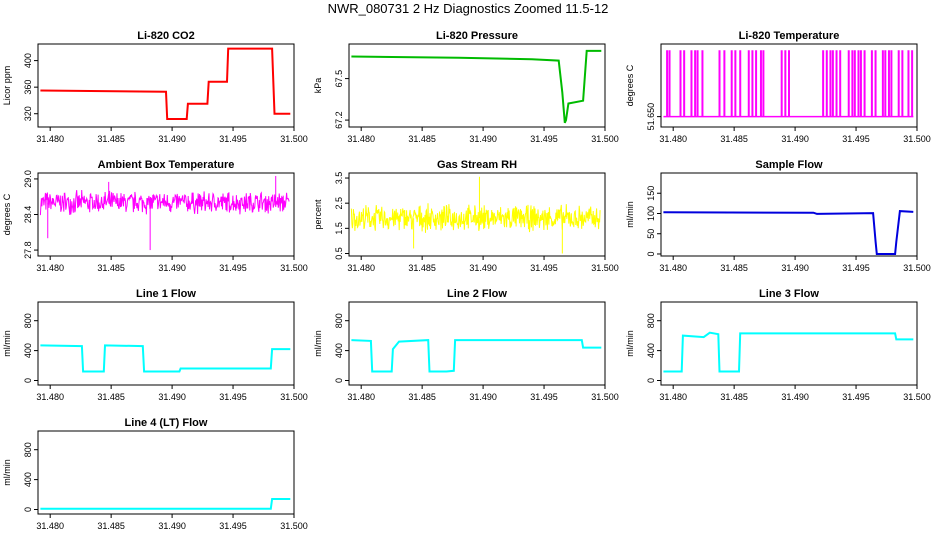 The width and height of the screenshot is (936, 540). Describe the element at coordinates (651, 193) in the screenshot. I see `y-tick-label: 150` at that location.